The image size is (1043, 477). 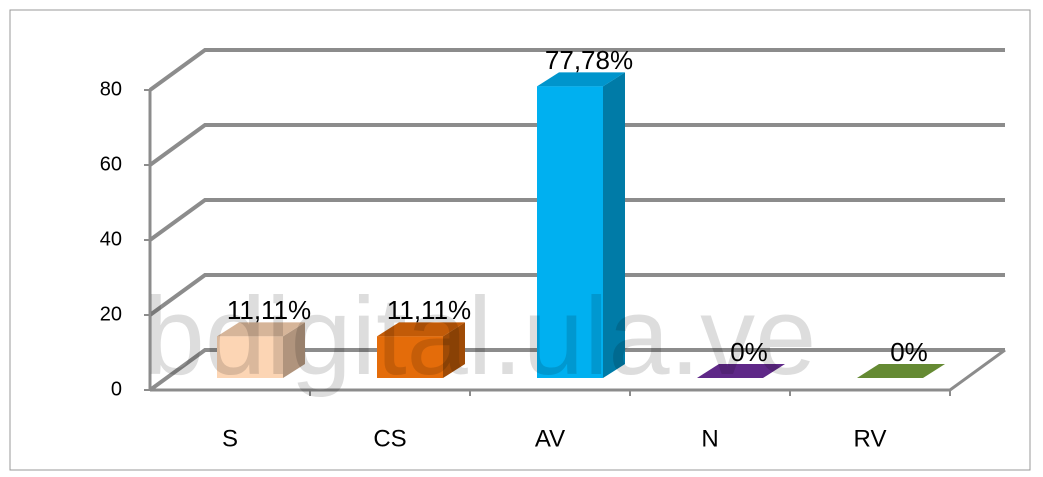 What do you see at coordinates (230, 438) in the screenshot?
I see `x-tick-label: S` at bounding box center [230, 438].